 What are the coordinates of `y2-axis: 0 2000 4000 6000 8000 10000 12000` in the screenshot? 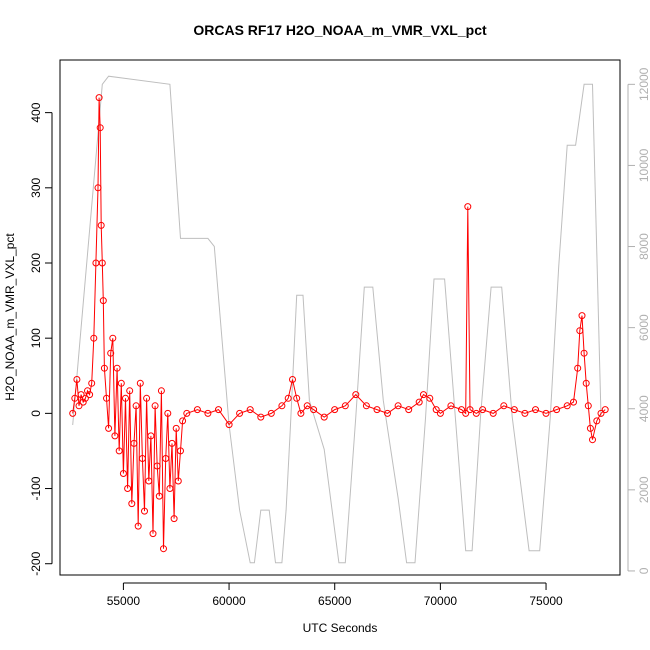 It's located at (638, 320).